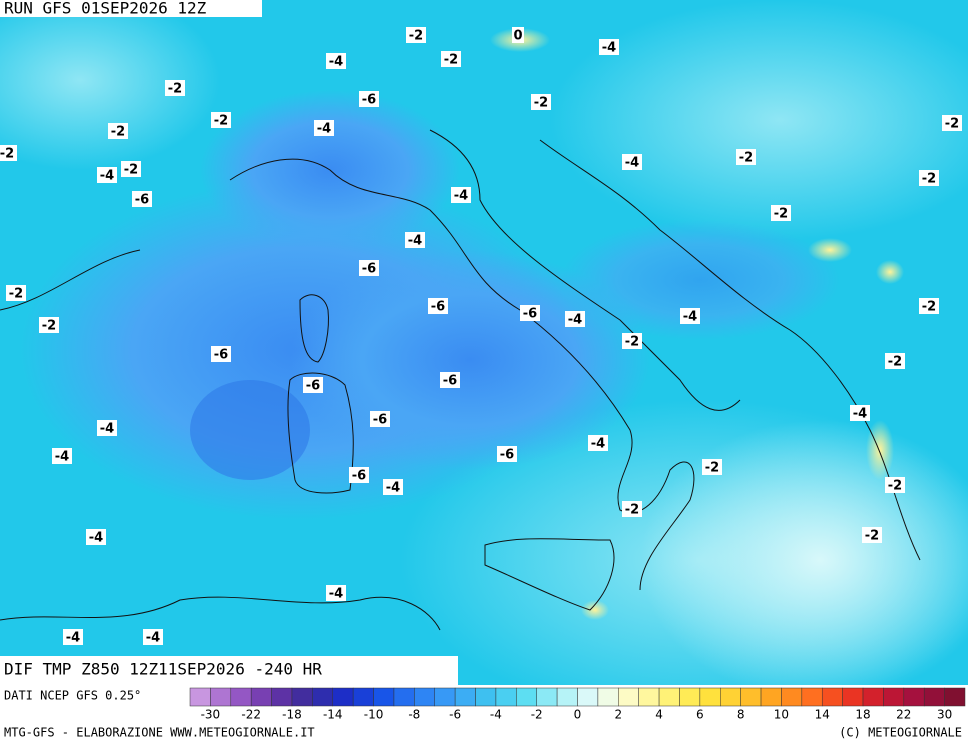 The height and width of the screenshot is (745, 968). What do you see at coordinates (822, 715) in the screenshot?
I see `colorbar-label: 14` at bounding box center [822, 715].